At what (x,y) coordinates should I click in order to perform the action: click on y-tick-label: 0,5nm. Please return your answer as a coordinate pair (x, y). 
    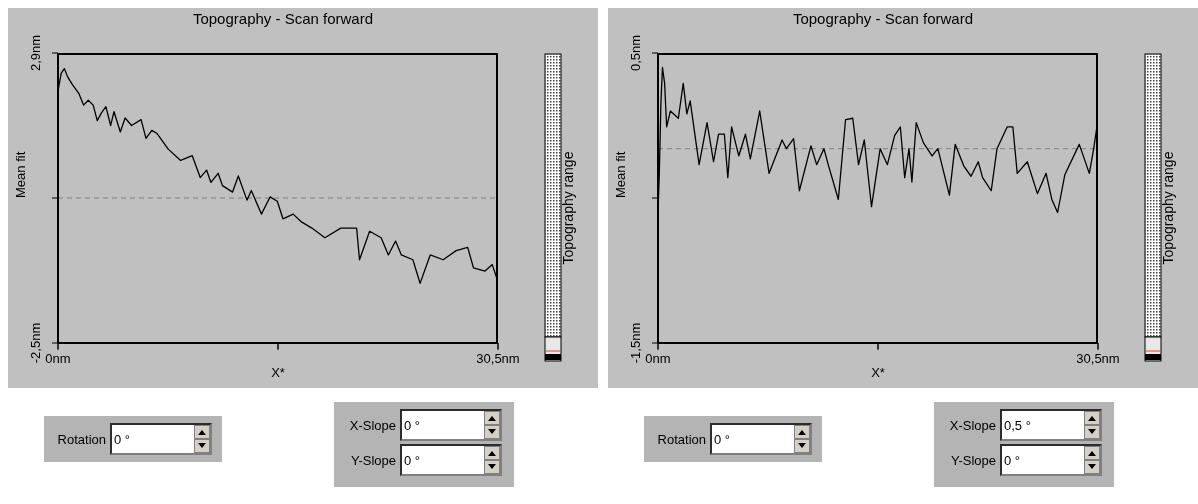
    Looking at the image, I should click on (635, 53).